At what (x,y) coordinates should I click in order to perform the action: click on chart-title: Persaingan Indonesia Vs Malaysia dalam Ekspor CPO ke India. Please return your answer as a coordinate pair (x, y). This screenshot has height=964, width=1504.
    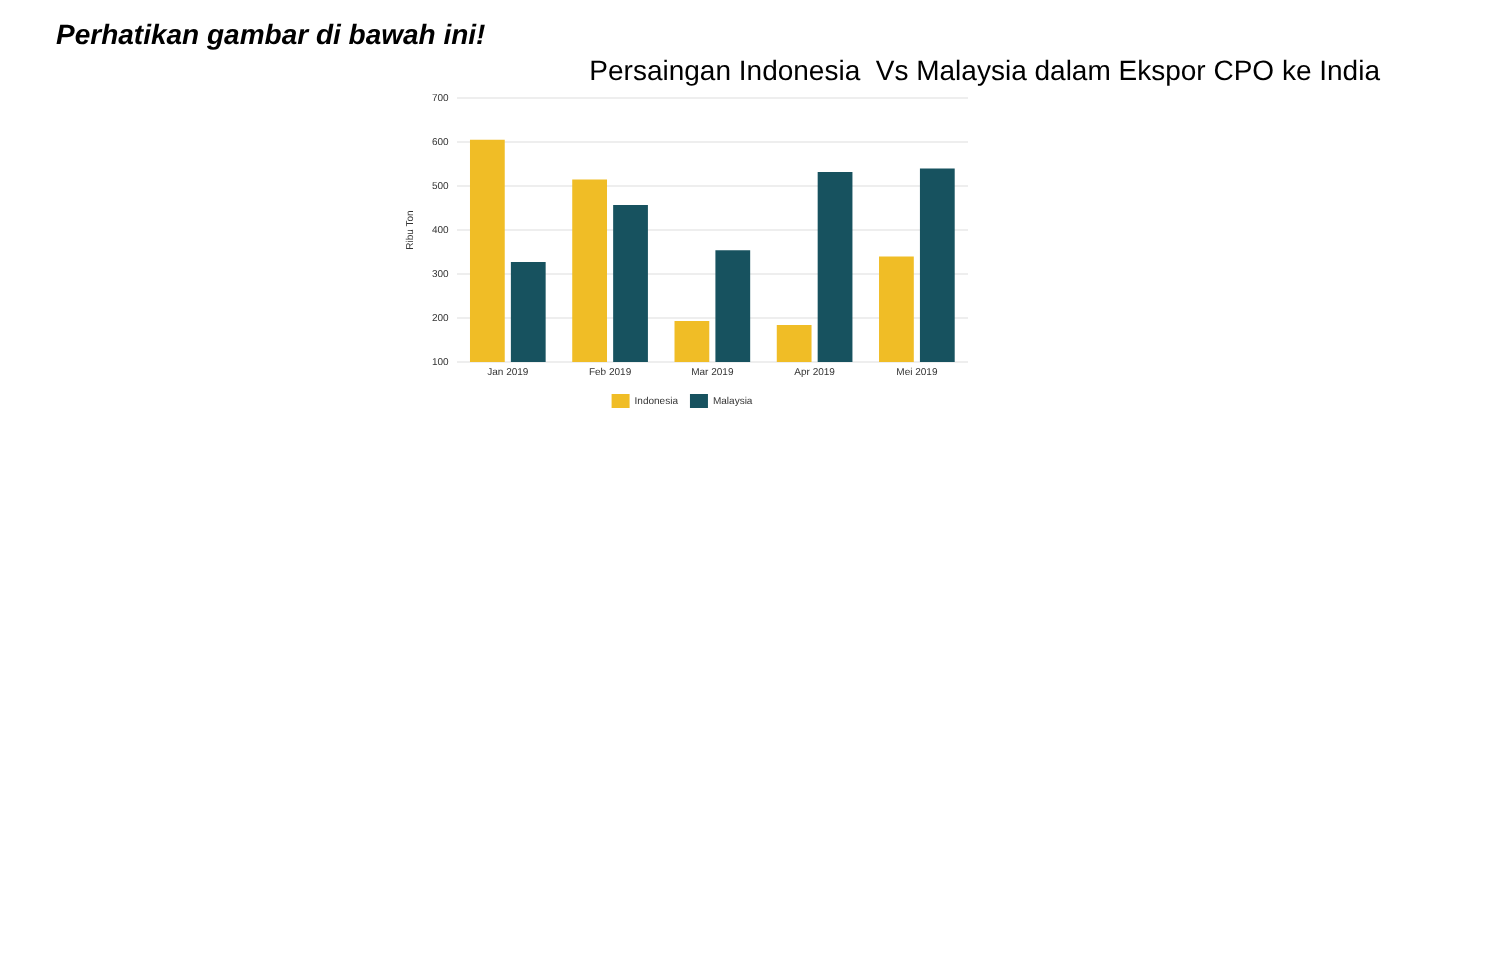
    Looking at the image, I should click on (983, 70).